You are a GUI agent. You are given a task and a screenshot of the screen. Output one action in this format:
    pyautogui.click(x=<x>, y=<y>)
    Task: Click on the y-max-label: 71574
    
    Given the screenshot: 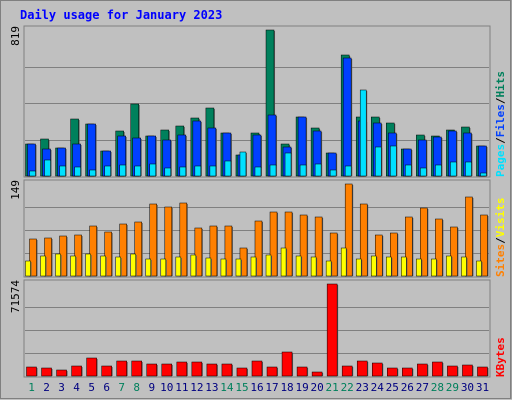 What is the action you would take?
    pyautogui.click(x=15, y=296)
    